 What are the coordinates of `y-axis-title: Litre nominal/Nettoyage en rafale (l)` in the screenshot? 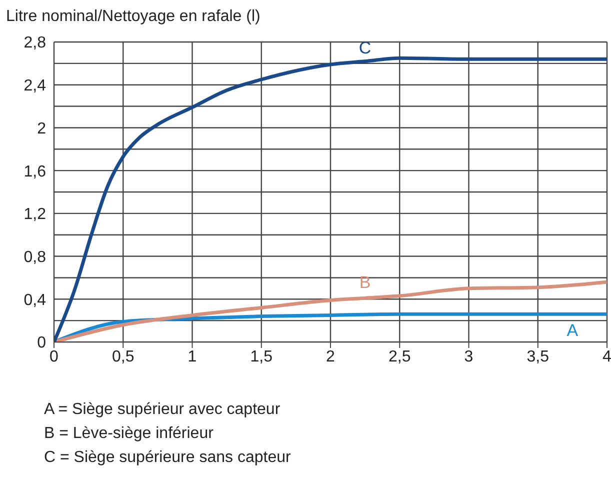 It's located at (134, 17).